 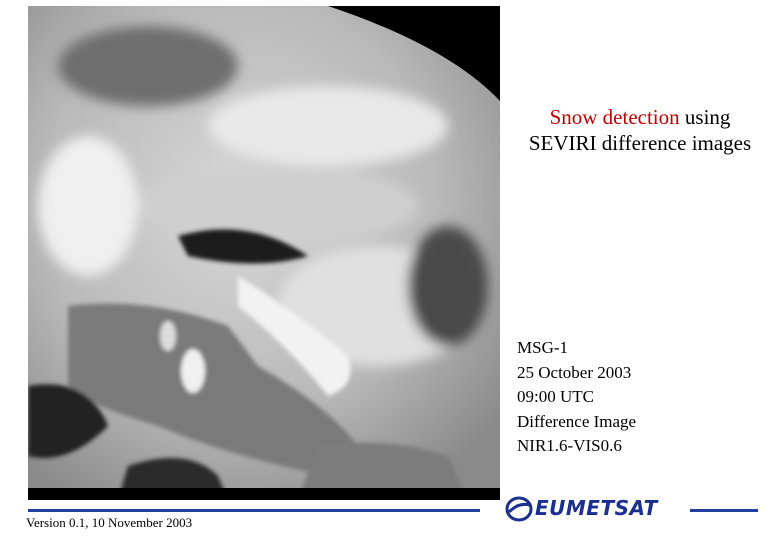 I want to click on logo-icon, so click(x=519, y=509).